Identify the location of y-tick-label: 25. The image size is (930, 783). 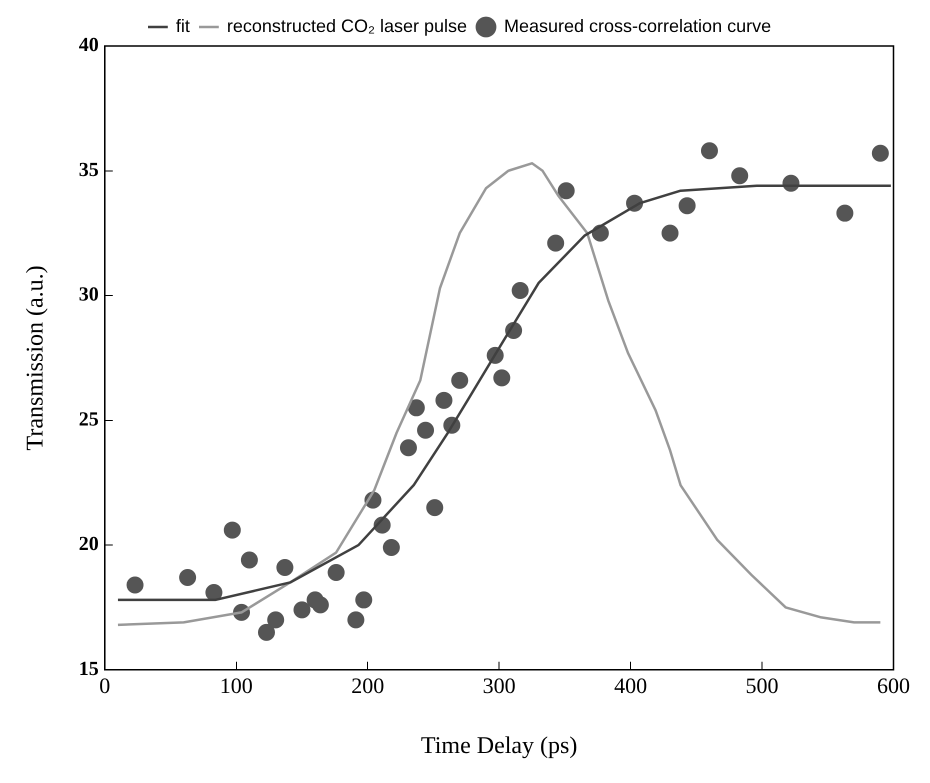
(88, 419).